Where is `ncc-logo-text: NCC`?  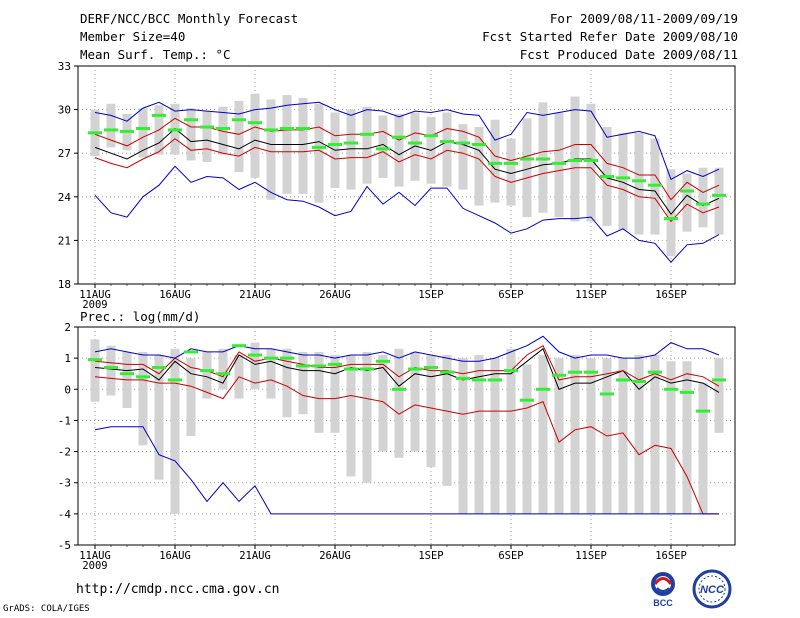
ncc-logo-text: NCC is located at coordinates (712, 590).